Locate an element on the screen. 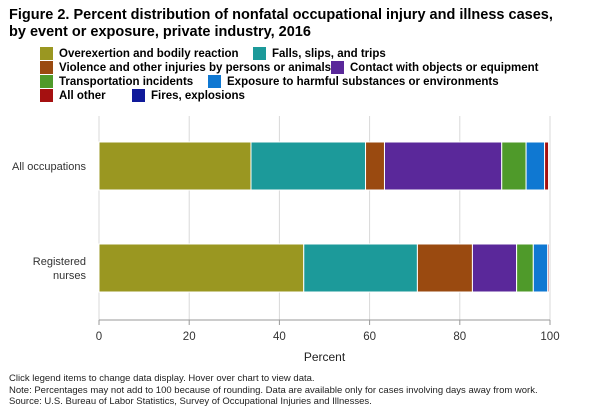  bar-registered-nurses-falls-slips-and-trips is located at coordinates (360, 268).